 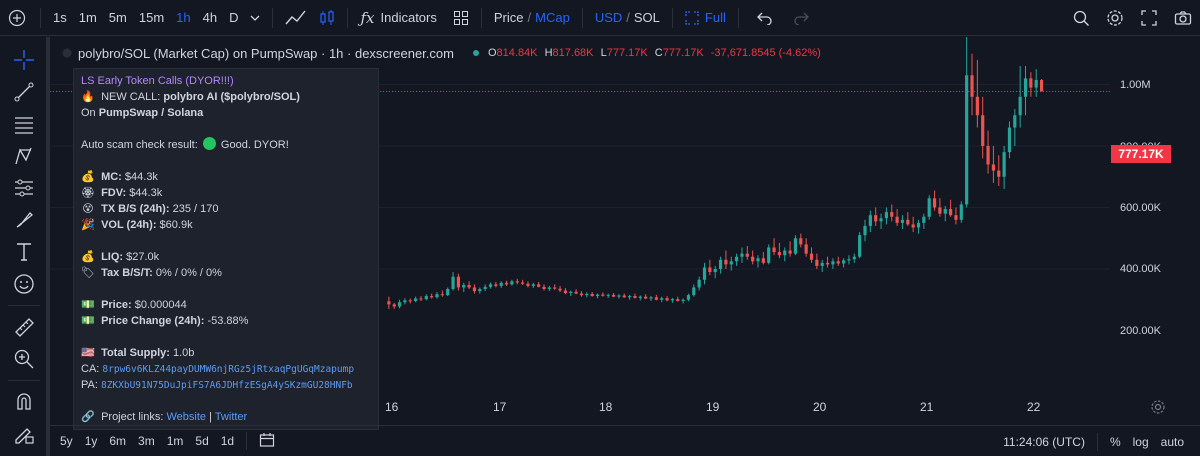 I want to click on zoom-tool, so click(x=24, y=359).